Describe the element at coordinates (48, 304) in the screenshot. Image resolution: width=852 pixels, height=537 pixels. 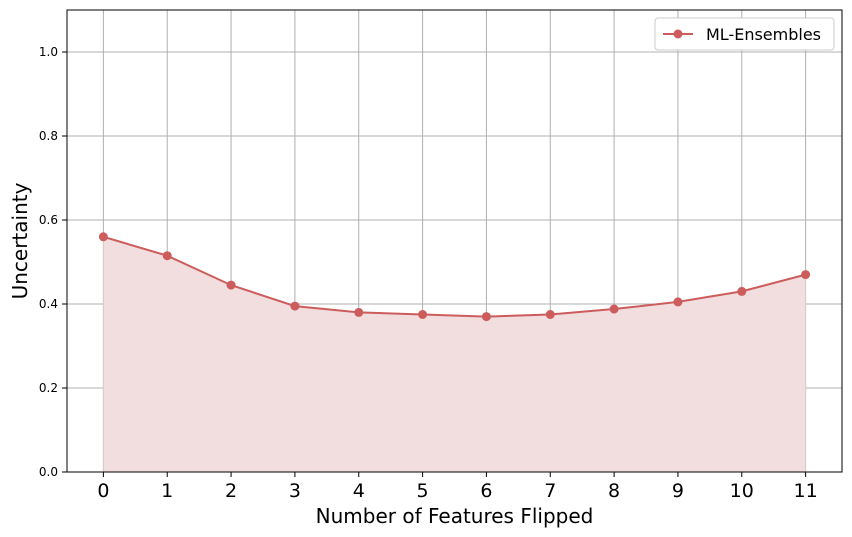
I see `y-tick-label: 0.4` at that location.